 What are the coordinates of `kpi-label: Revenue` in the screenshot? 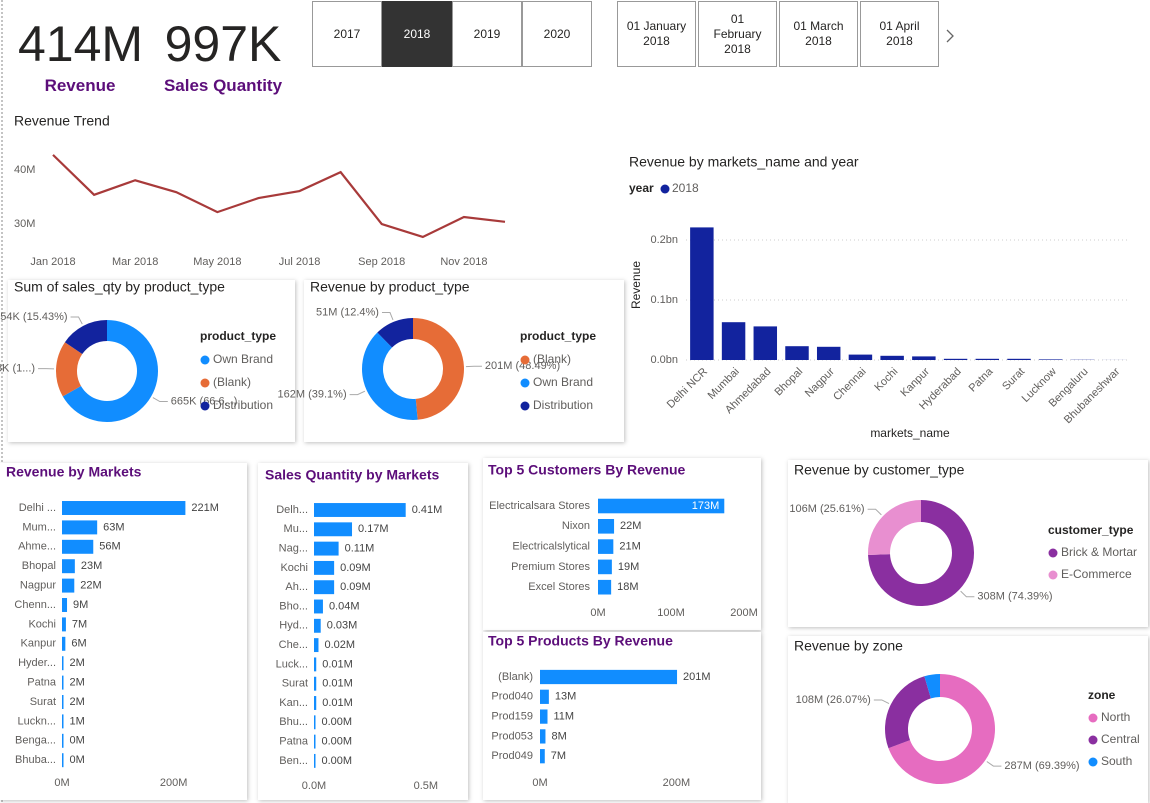 It's located at (80, 85).